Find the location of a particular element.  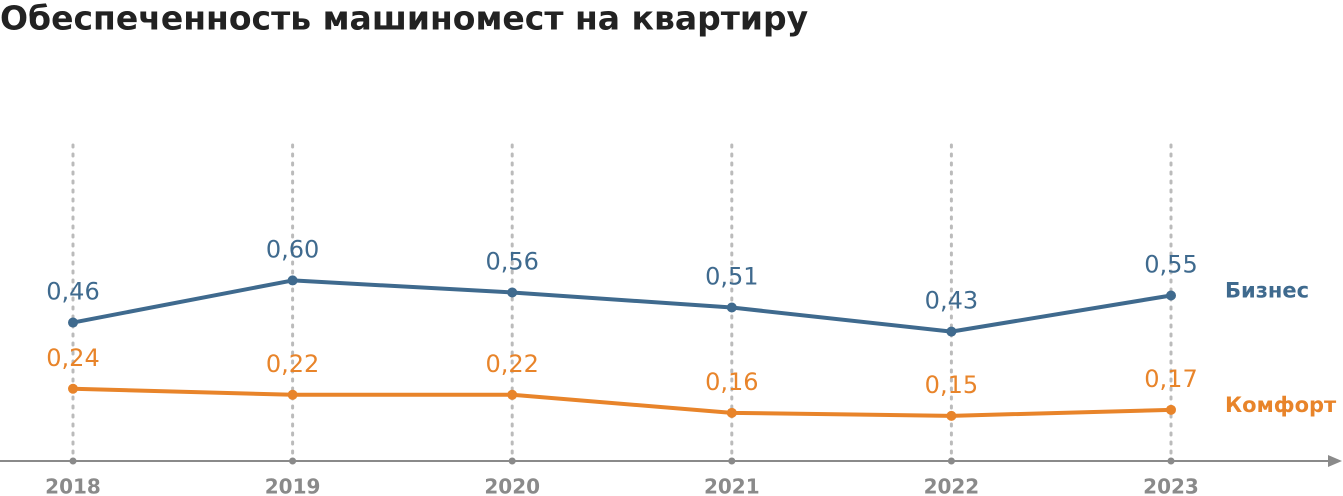

x-tick-label: 2021 is located at coordinates (732, 485).